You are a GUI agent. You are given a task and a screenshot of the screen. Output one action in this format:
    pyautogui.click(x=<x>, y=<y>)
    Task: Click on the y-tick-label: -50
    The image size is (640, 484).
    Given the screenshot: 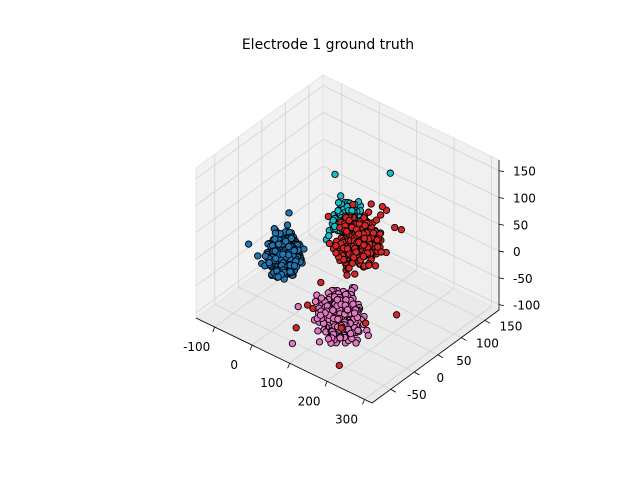 What is the action you would take?
    pyautogui.click(x=417, y=395)
    